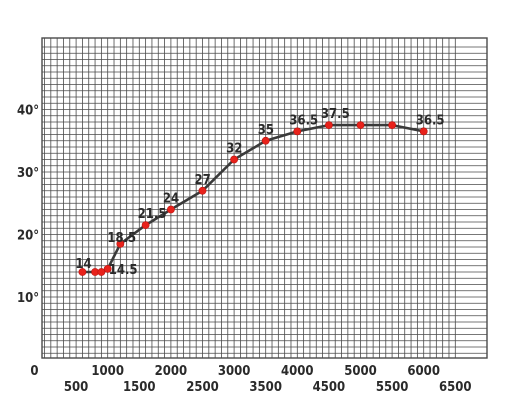 The image size is (507, 418). What do you see at coordinates (171, 371) in the screenshot?
I see `x-tick-label: 2000` at bounding box center [171, 371].